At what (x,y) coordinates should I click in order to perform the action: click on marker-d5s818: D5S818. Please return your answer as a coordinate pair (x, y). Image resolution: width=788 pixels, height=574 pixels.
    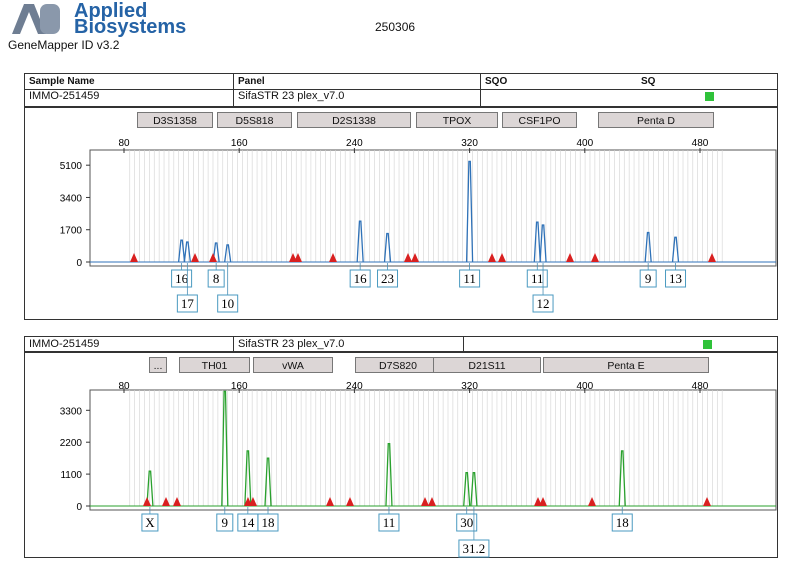
    Looking at the image, I should click on (254, 120).